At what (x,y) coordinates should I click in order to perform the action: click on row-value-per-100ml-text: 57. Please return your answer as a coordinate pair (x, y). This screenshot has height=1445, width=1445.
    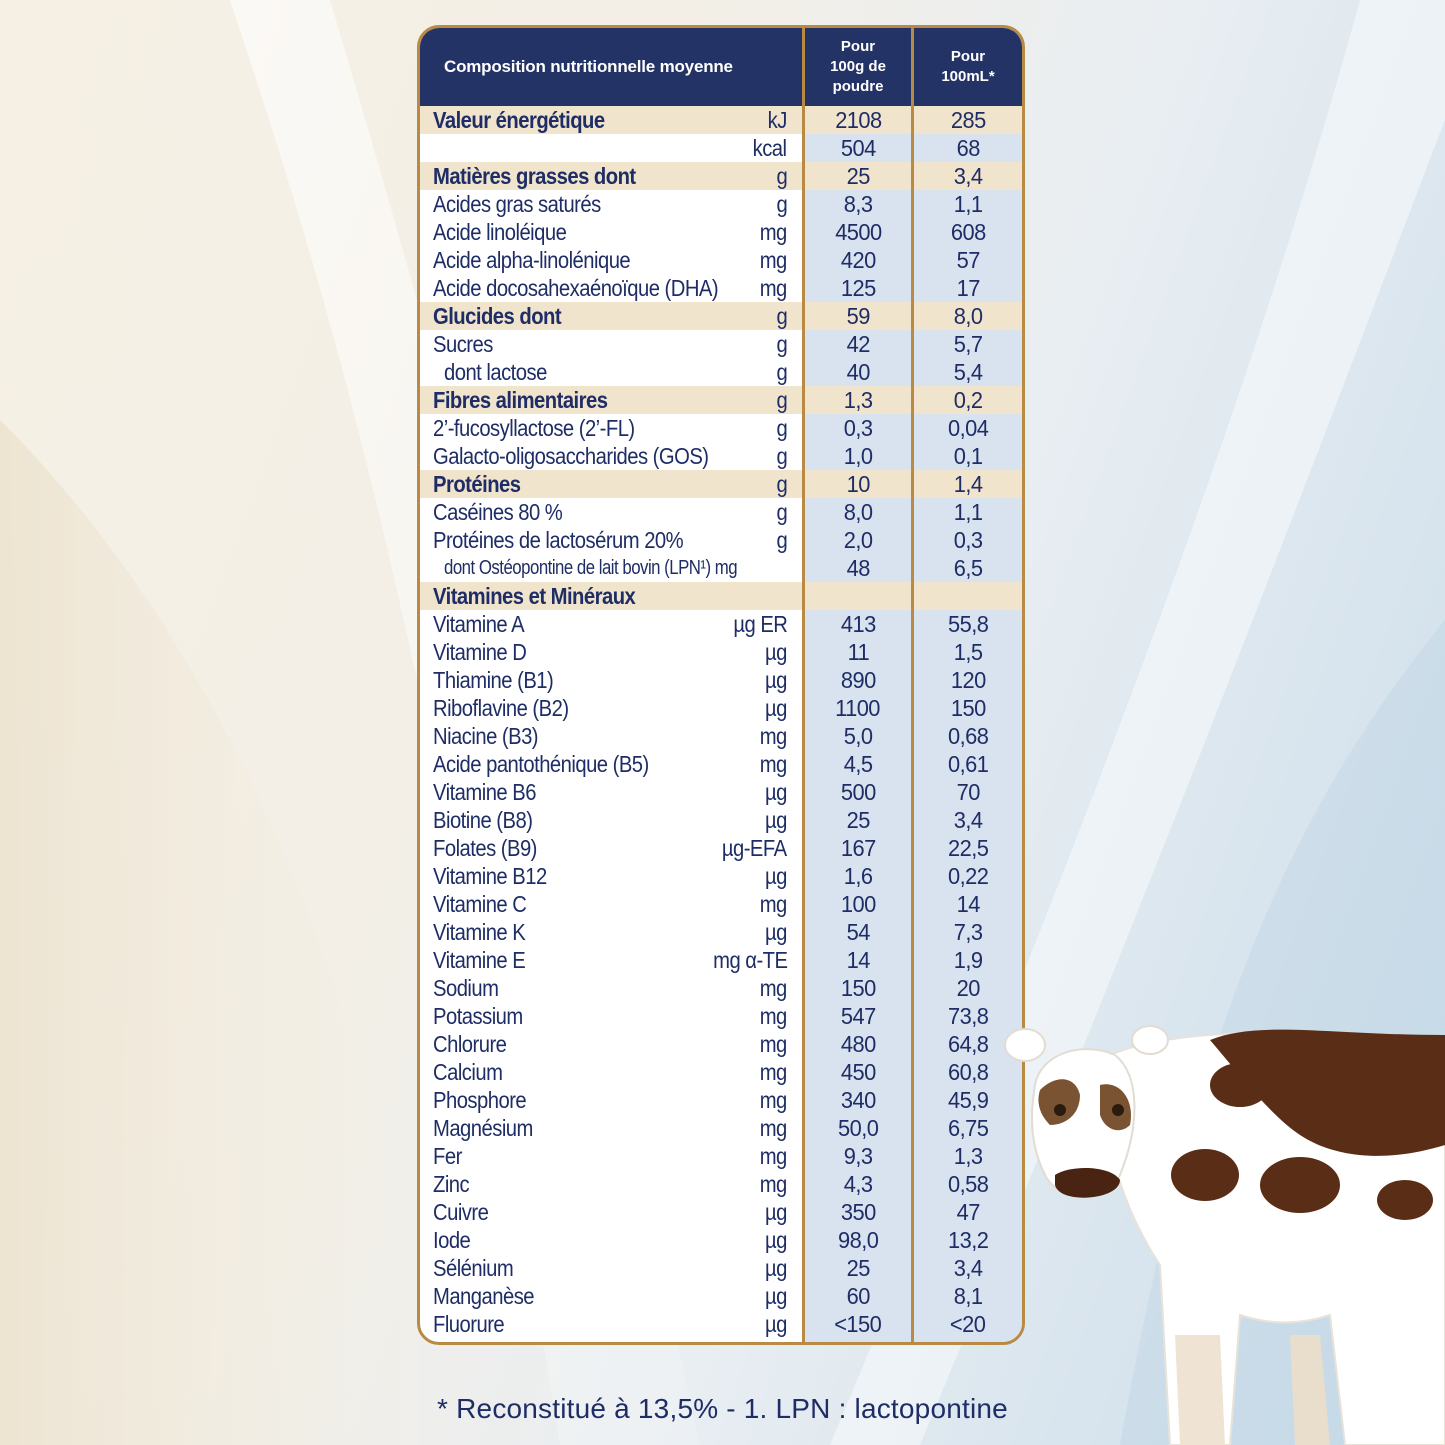
    Looking at the image, I should click on (968, 260).